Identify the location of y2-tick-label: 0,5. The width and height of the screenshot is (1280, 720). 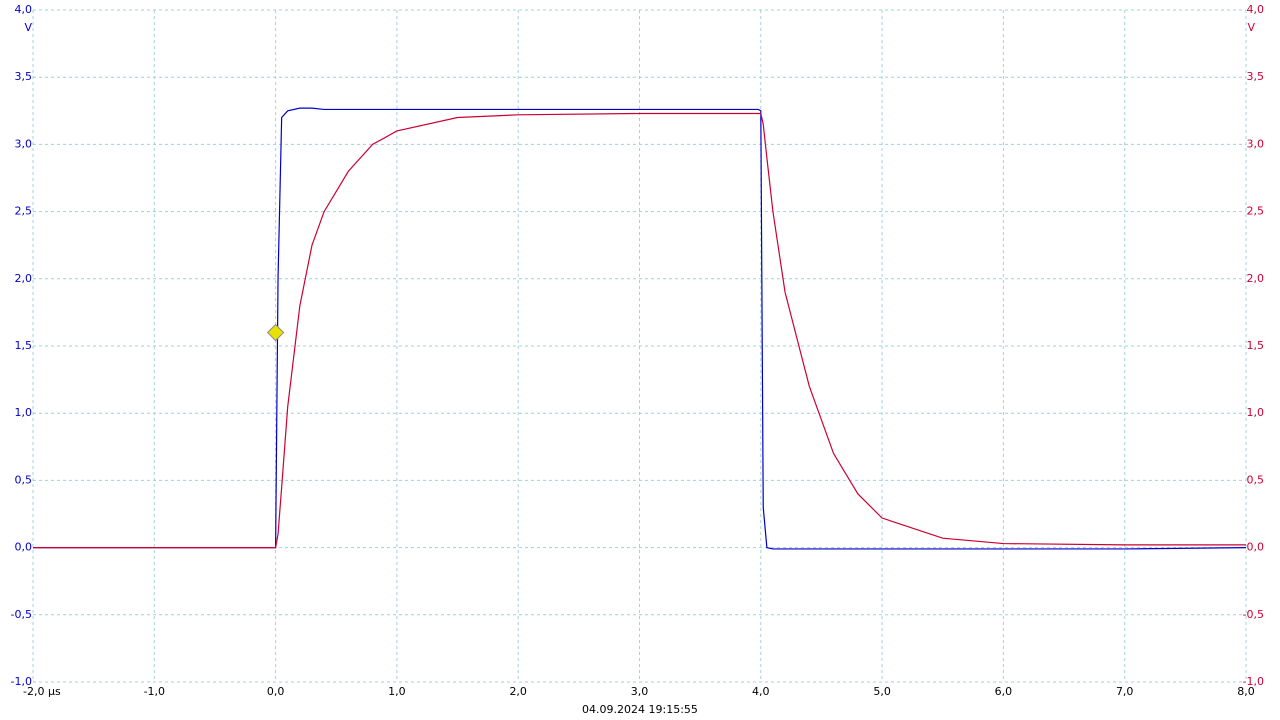
(1256, 479).